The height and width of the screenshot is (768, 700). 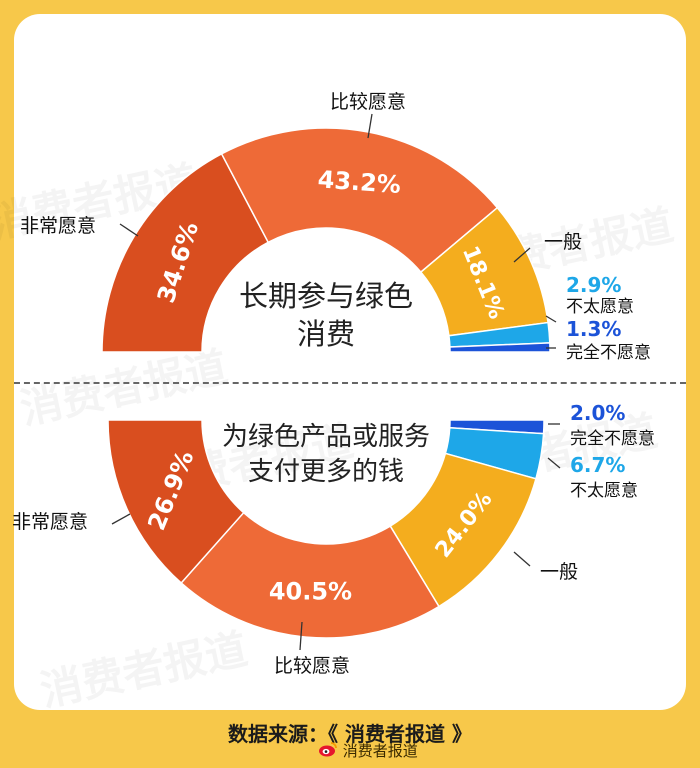 What do you see at coordinates (593, 329) in the screenshot?
I see `value-label-not-at-all-willing: 1.3%` at bounding box center [593, 329].